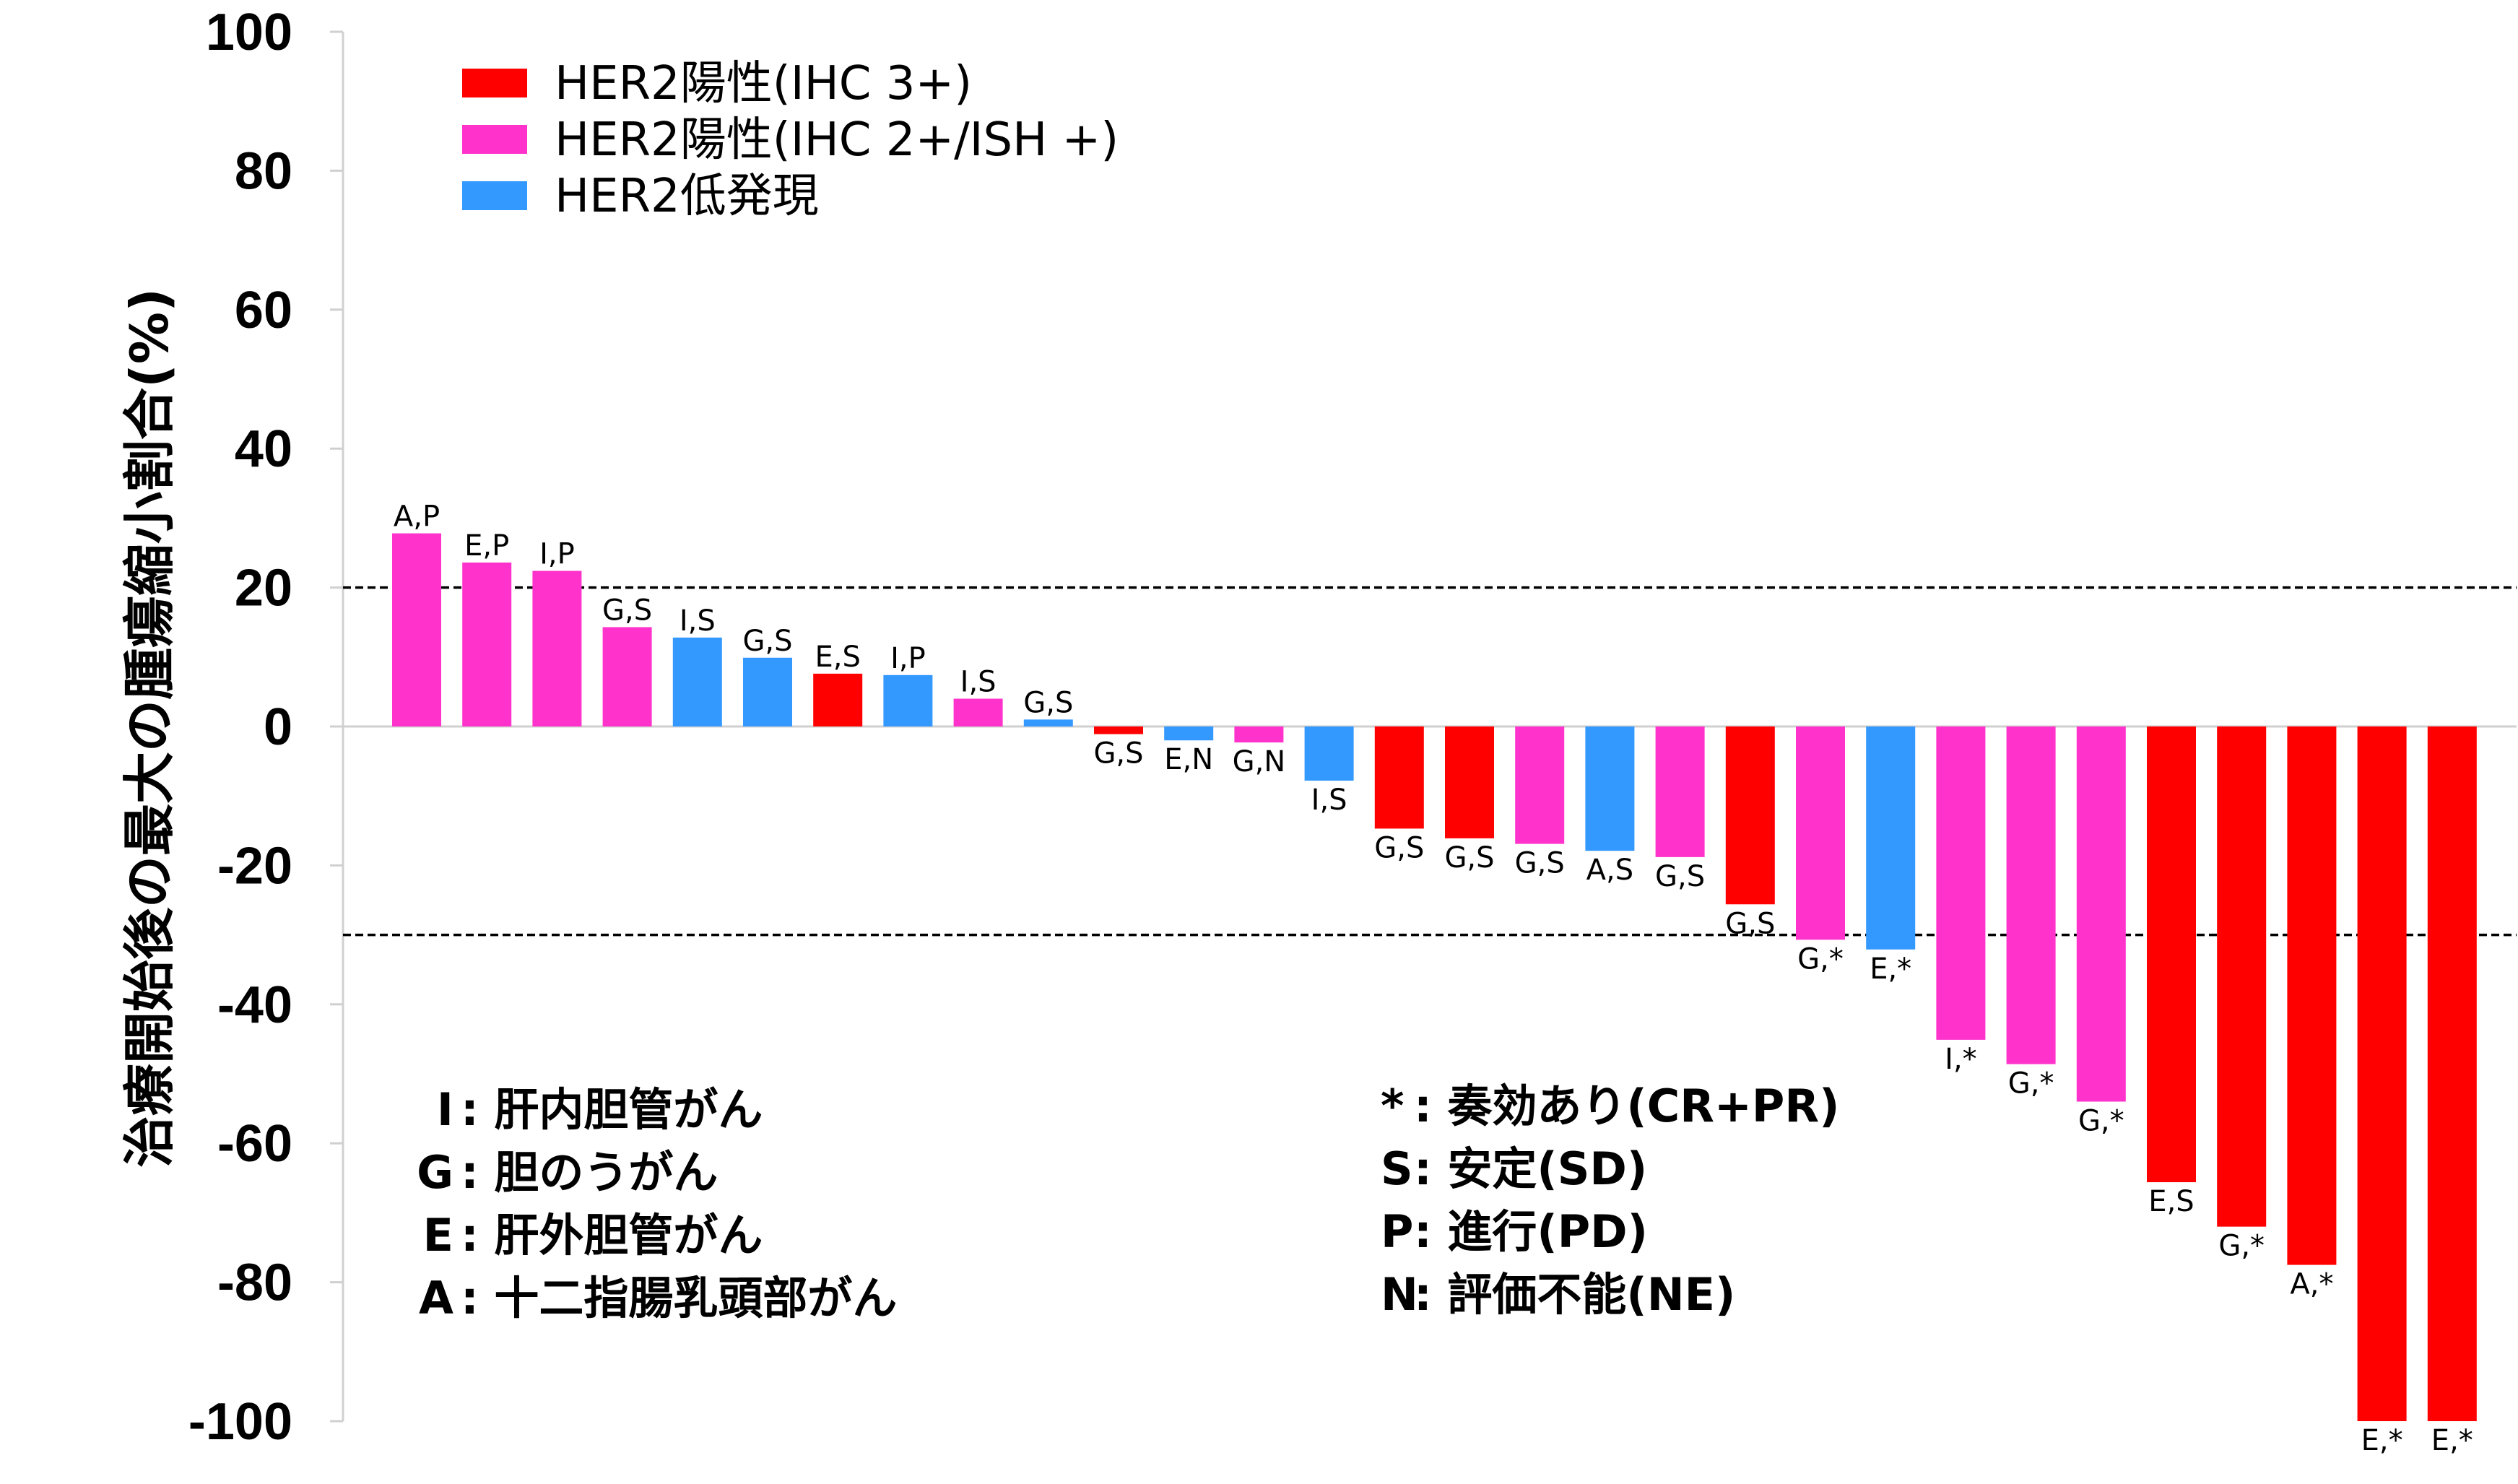 This screenshot has width=2518, height=1484. What do you see at coordinates (679, 1298) in the screenshot?
I see `site-key-text: : 十二指腸乳頭部がん` at bounding box center [679, 1298].